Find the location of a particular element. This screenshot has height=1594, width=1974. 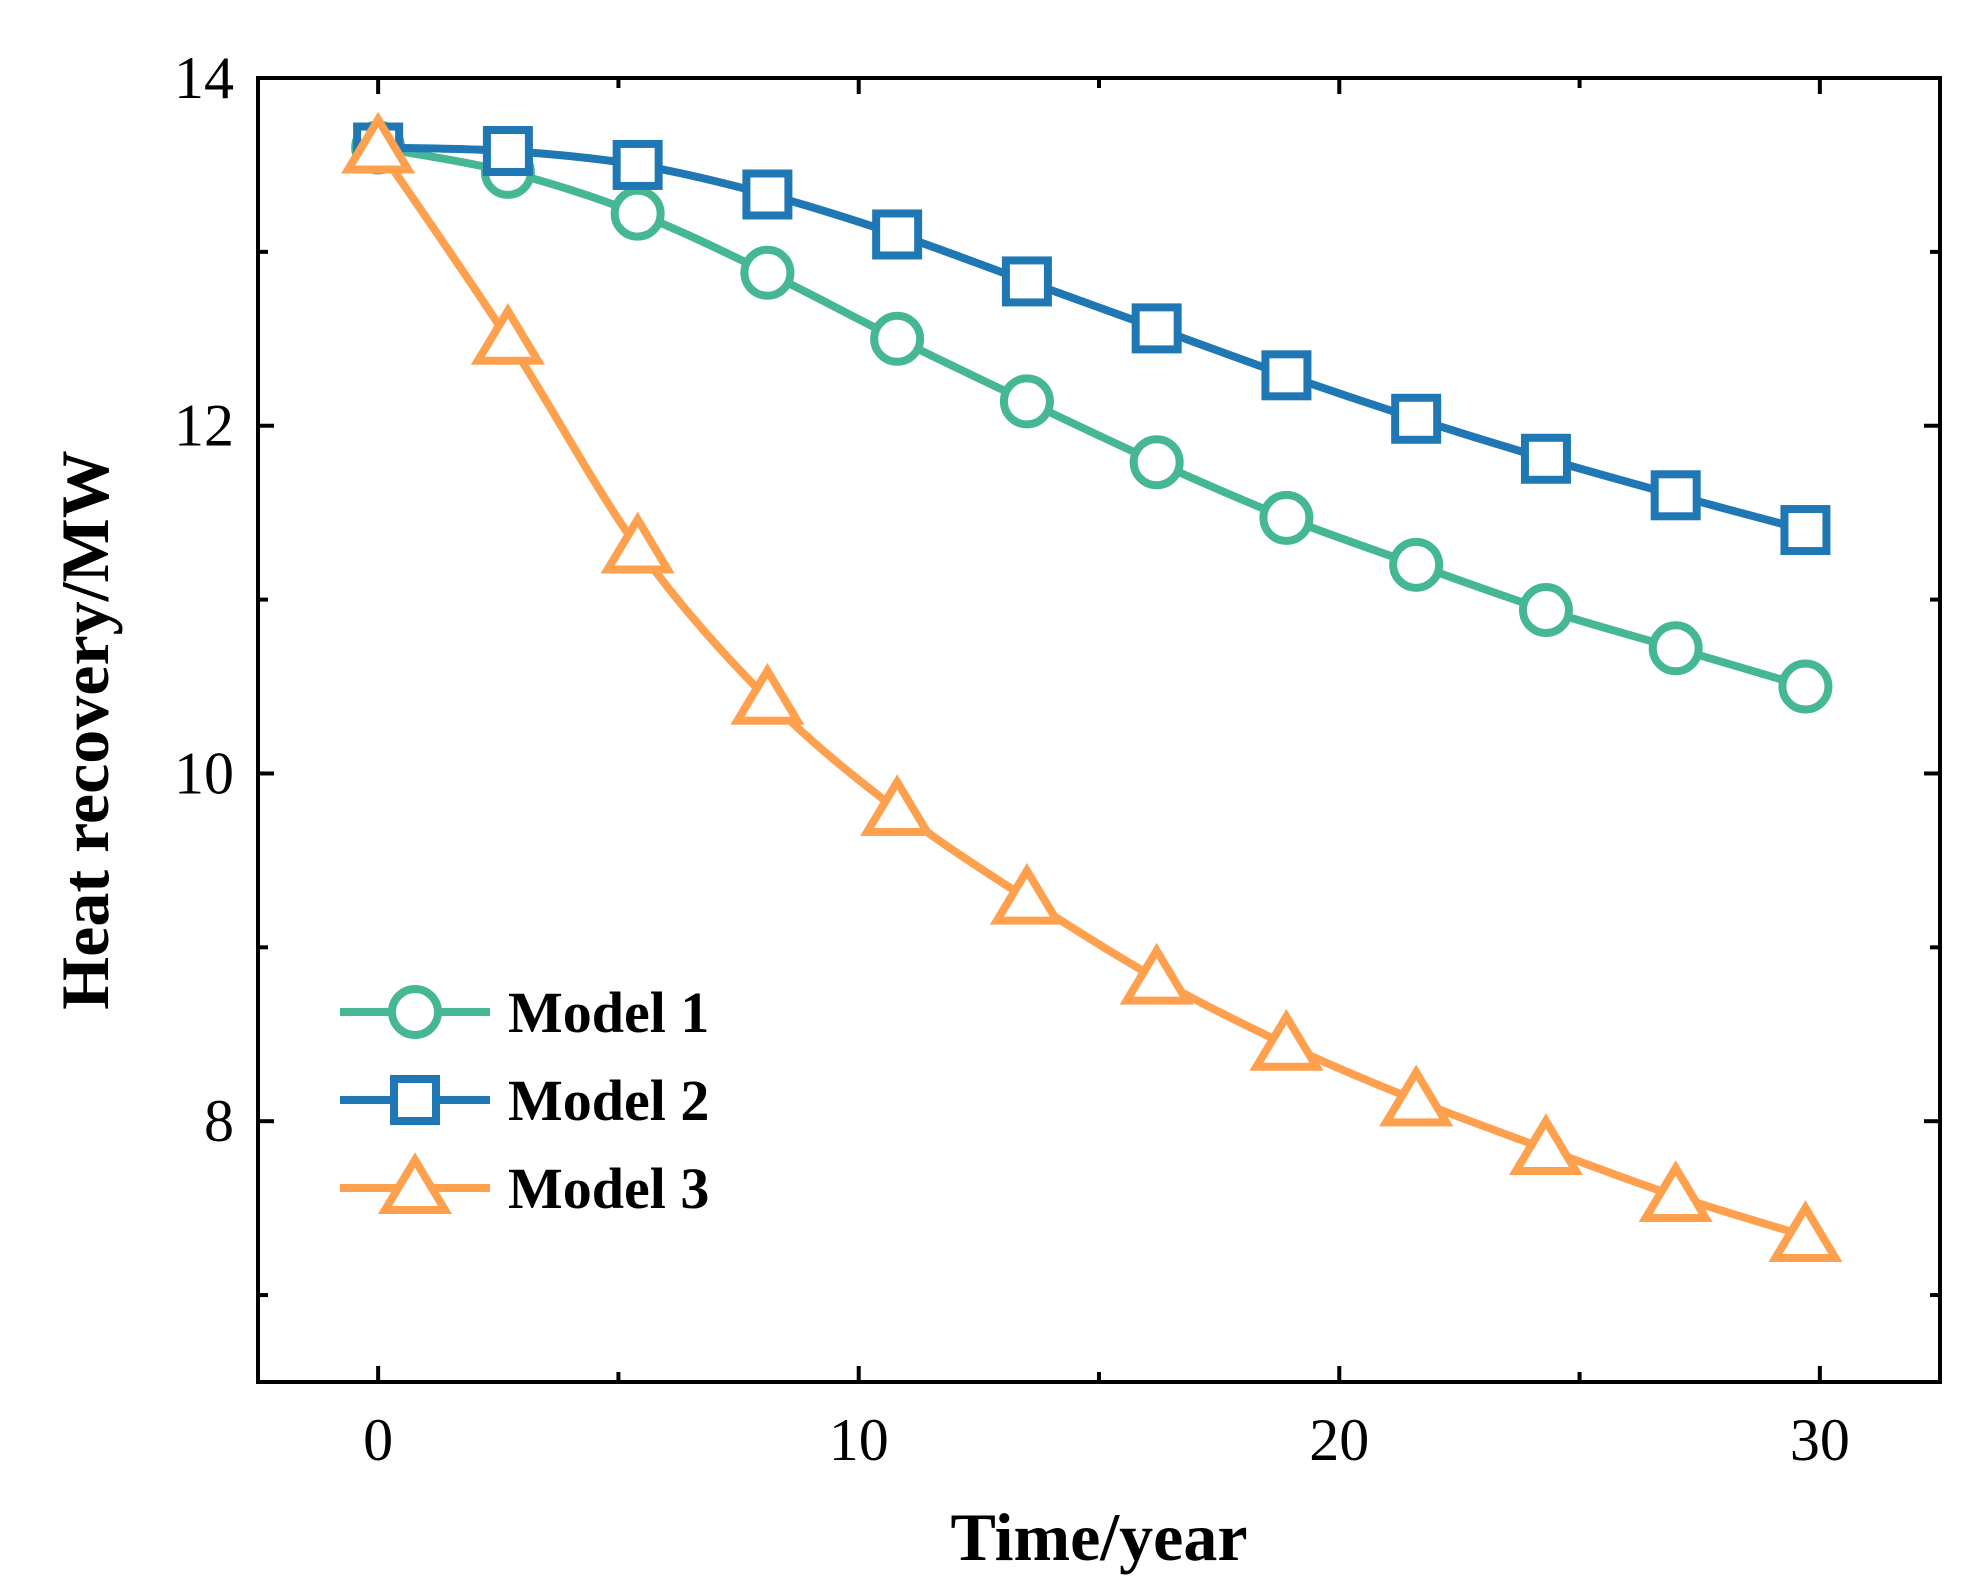

x-tick-label: 30 is located at coordinates (1820, 1440).